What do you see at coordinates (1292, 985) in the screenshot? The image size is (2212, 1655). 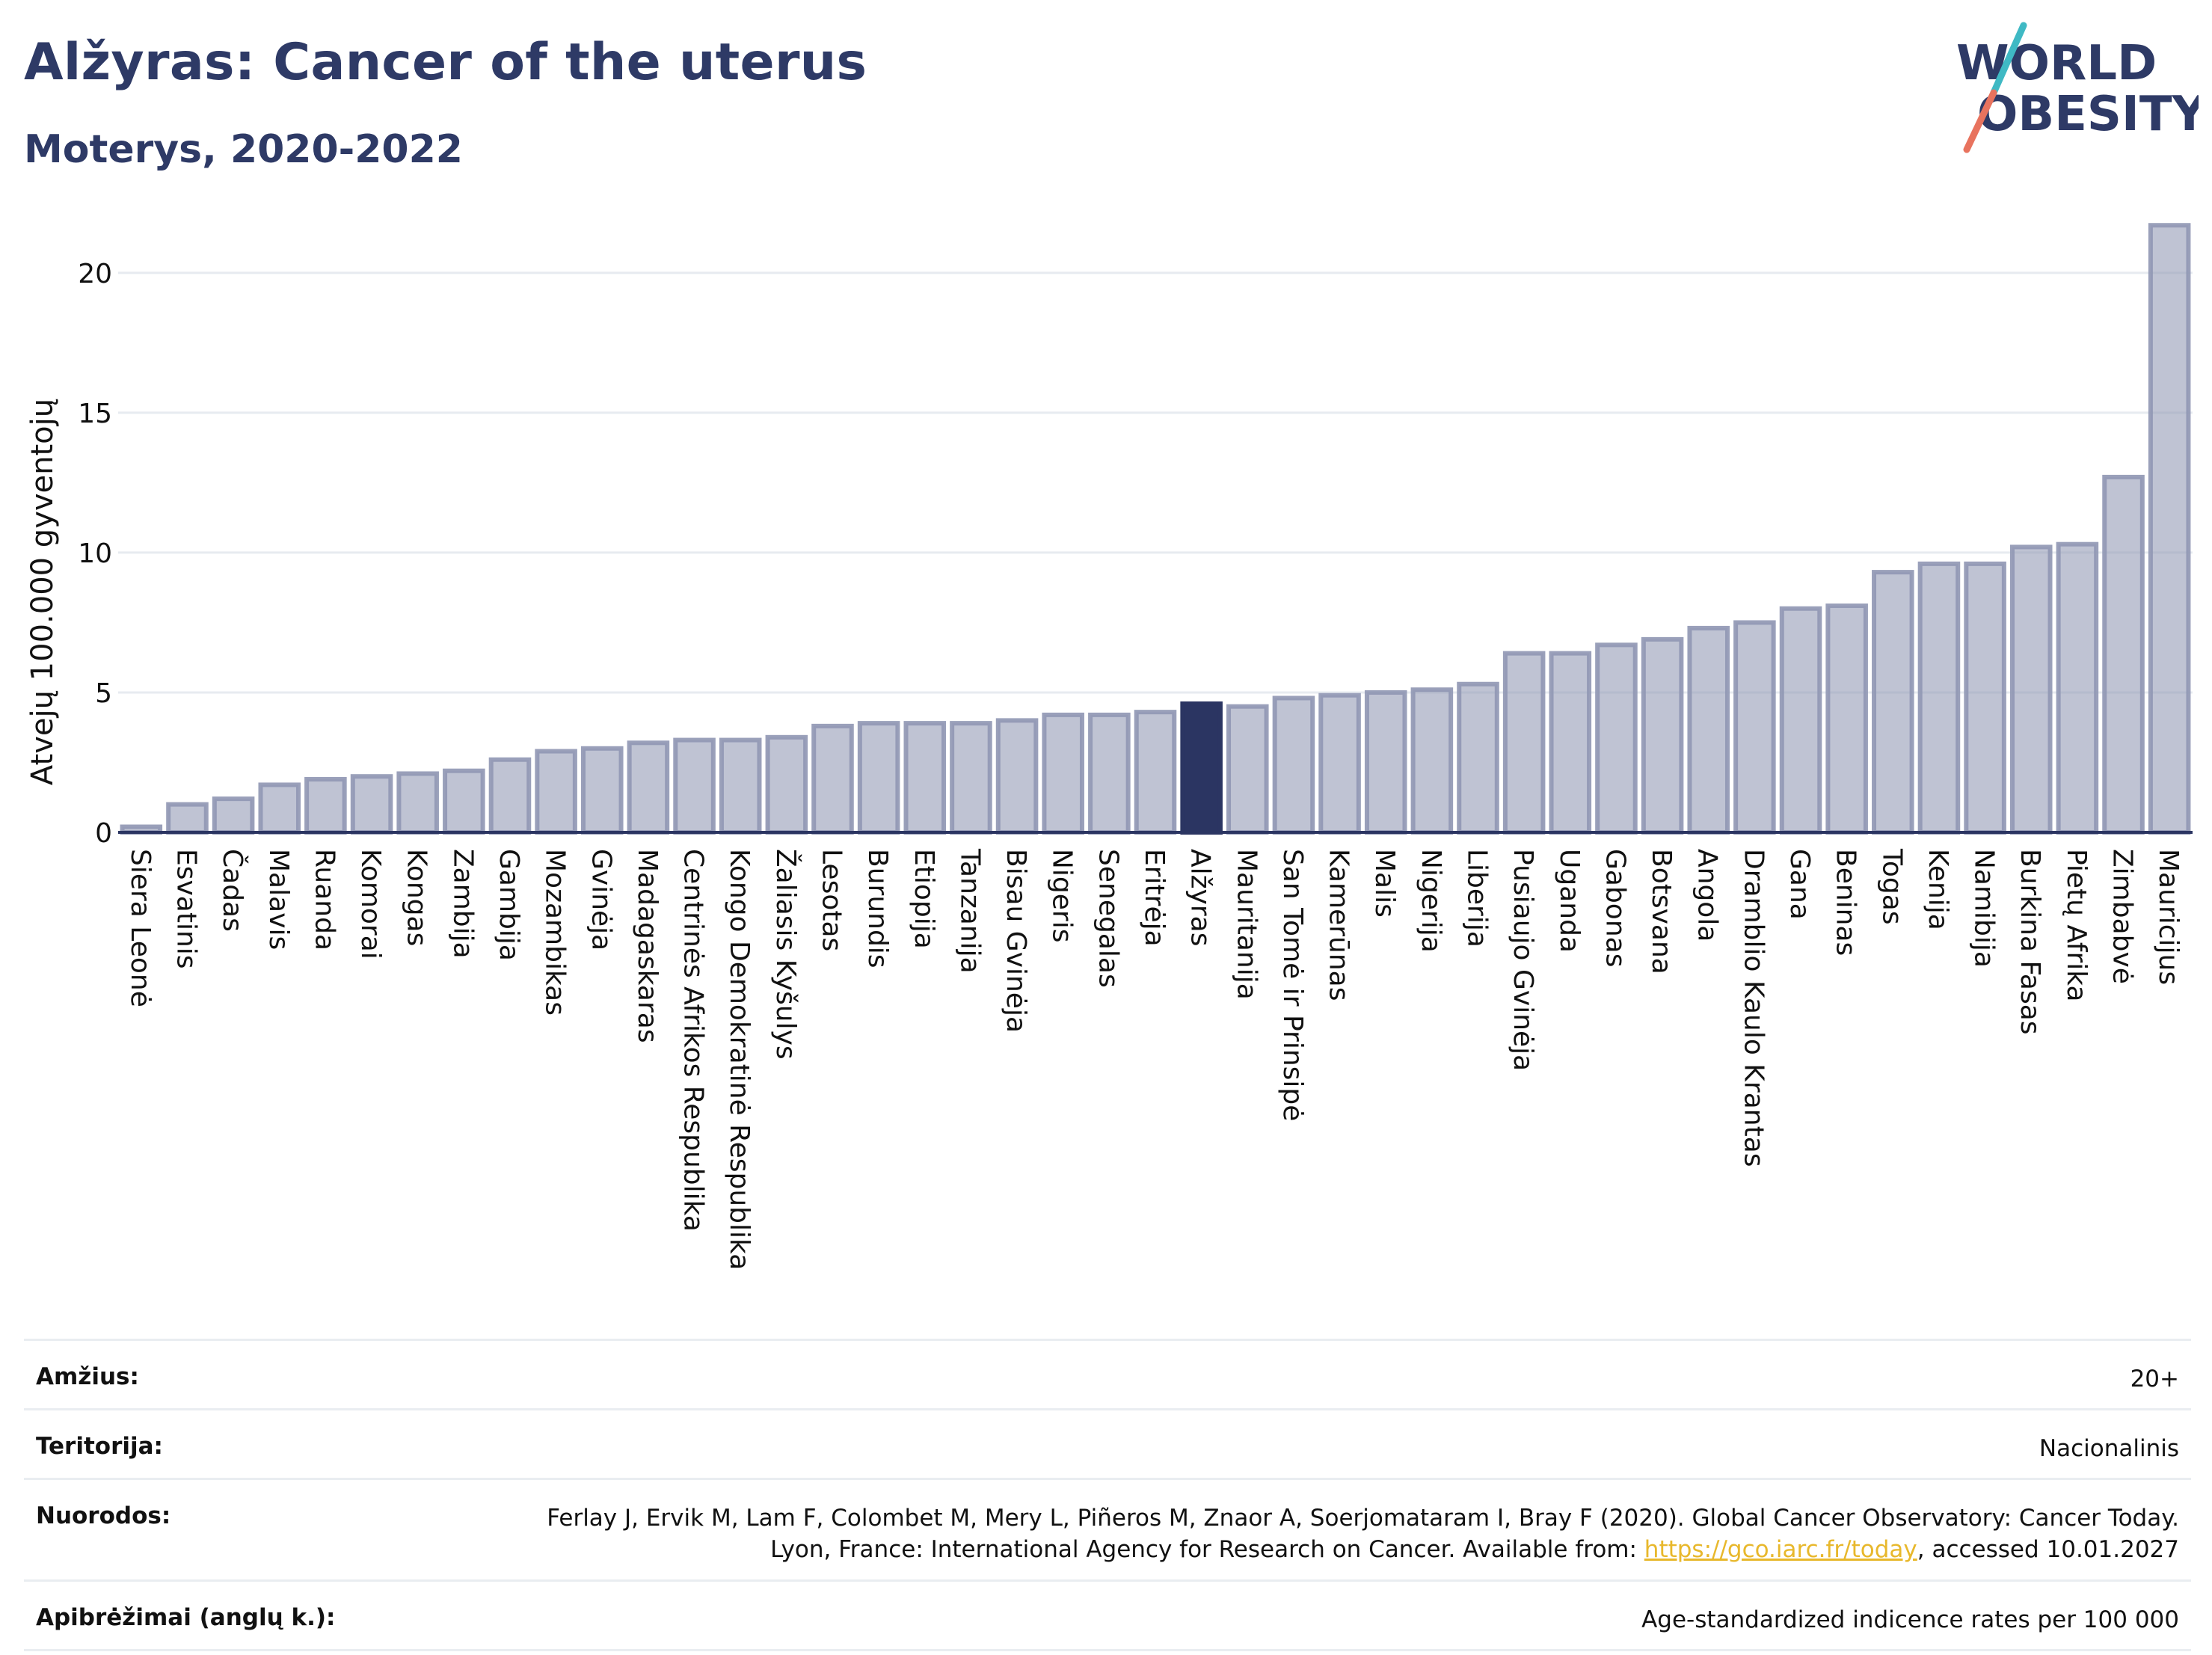 I see `x-tick-label: San Tomė ir Prinsipė` at bounding box center [1292, 985].